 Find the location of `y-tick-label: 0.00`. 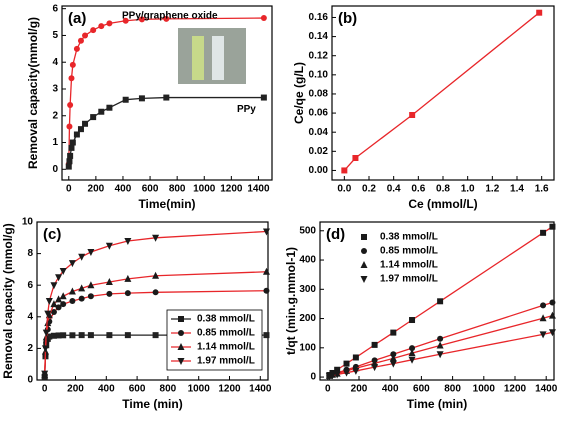

y-tick-label: 0.00 is located at coordinates (319, 170).